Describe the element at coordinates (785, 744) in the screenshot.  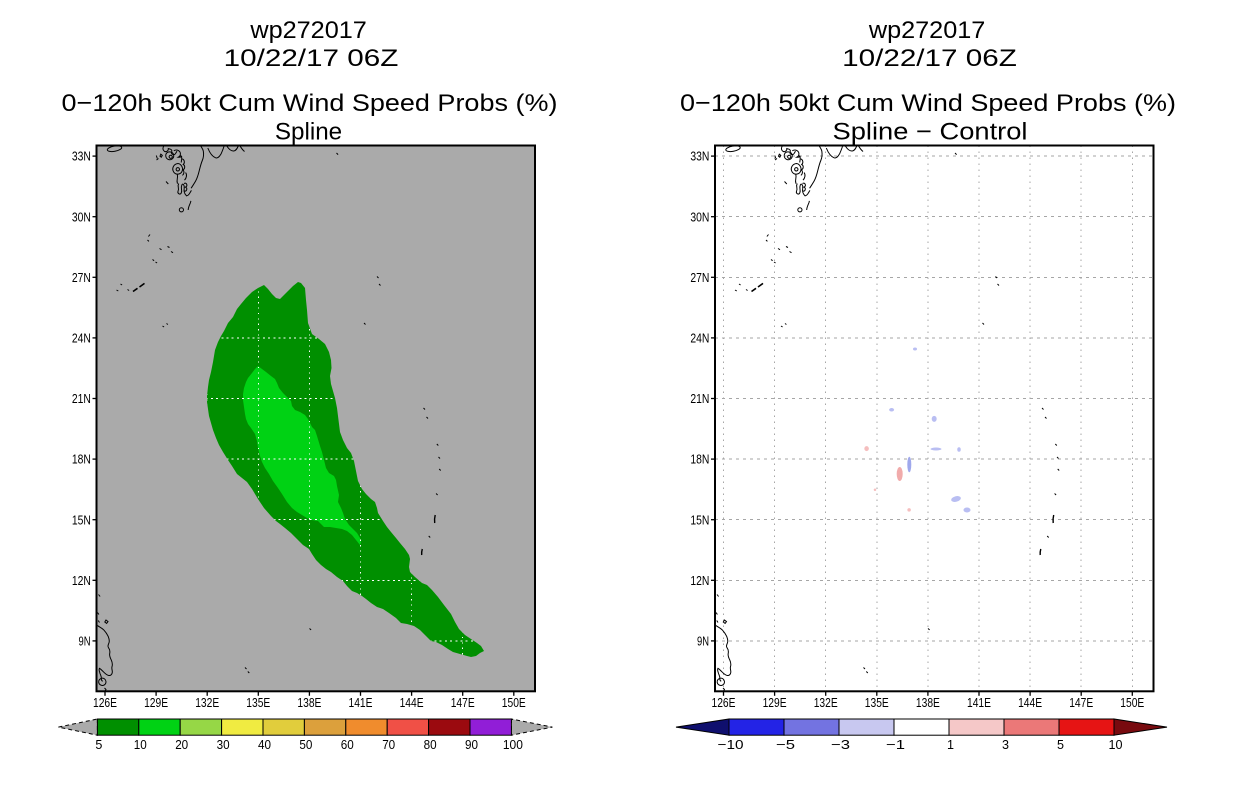
I see `svg-text: −5` at that location.